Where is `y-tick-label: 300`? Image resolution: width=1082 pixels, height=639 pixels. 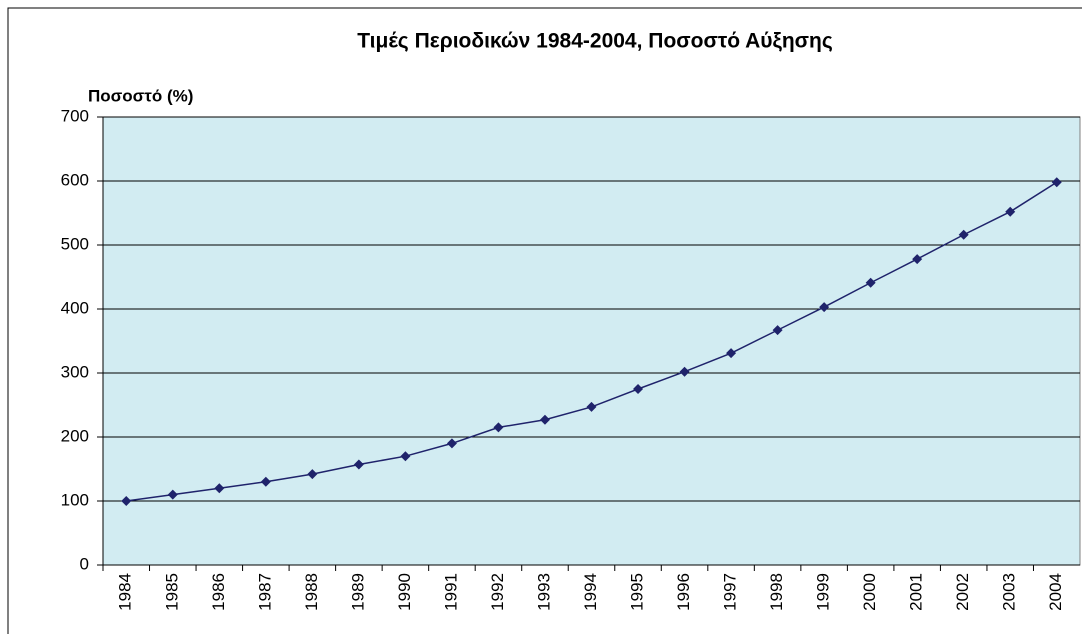
y-tick-label: 300 is located at coordinates (75, 371).